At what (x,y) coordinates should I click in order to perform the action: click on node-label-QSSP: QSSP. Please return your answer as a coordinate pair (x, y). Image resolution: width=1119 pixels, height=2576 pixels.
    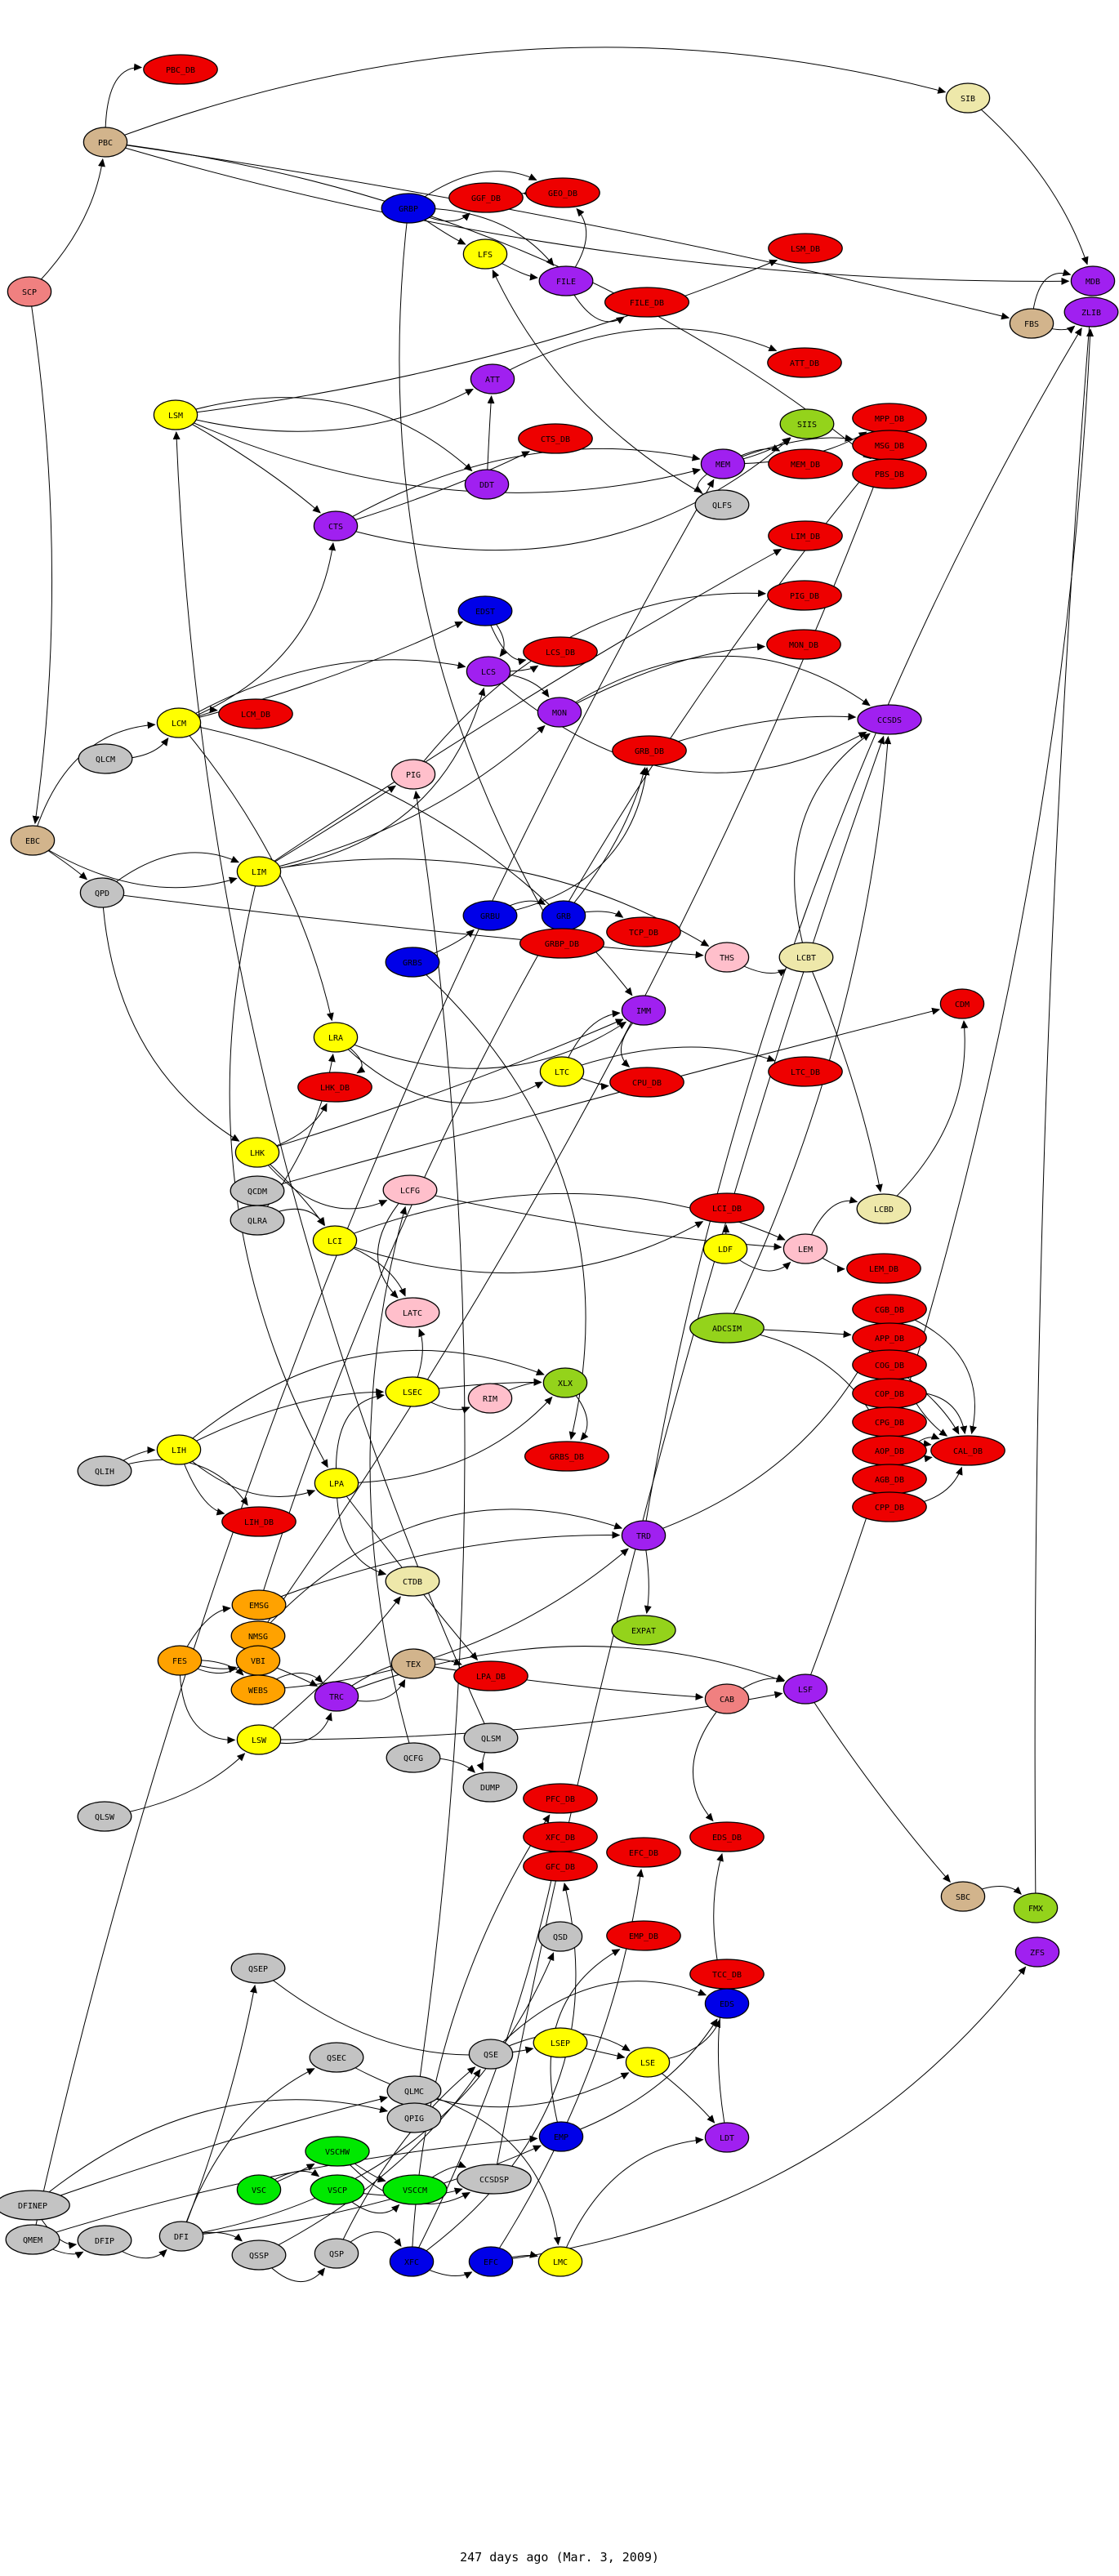
    Looking at the image, I should click on (259, 2256).